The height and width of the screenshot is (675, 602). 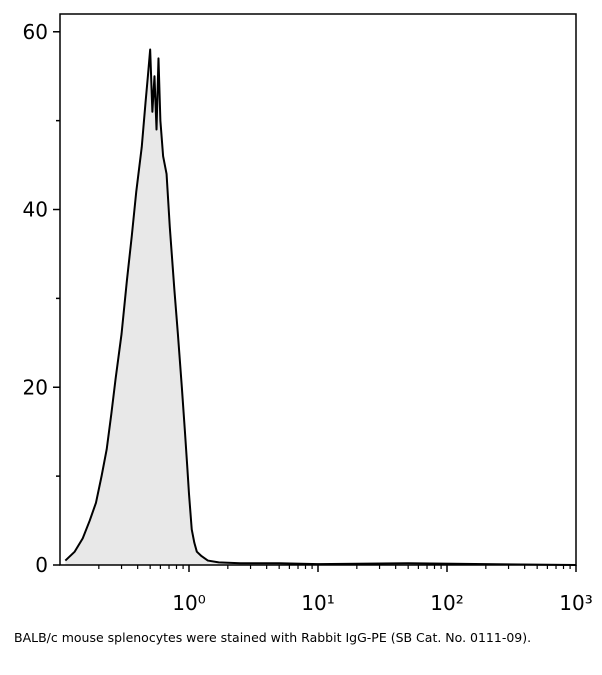 I want to click on x-tick-label: 10³, so click(x=575, y=603).